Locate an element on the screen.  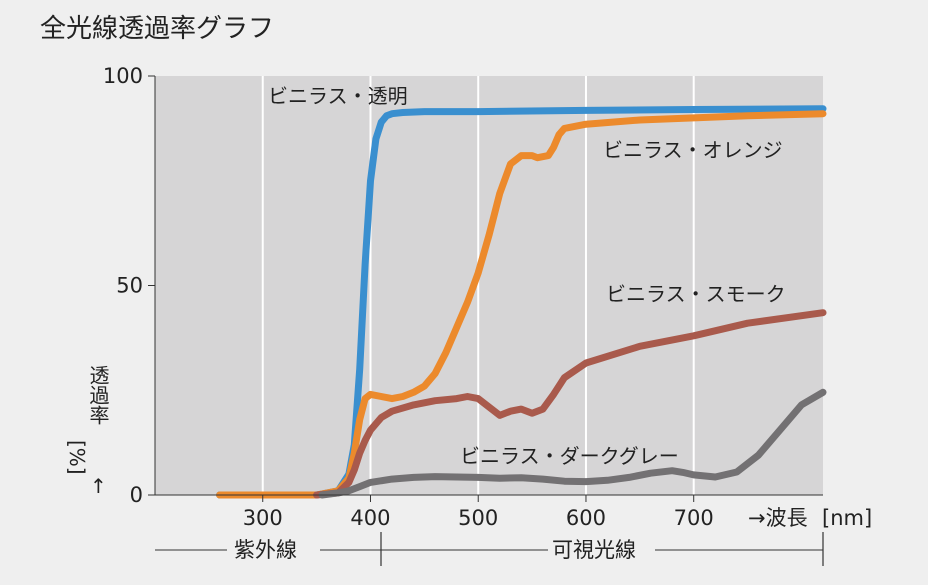
x-axis-label: →波長 is located at coordinates (778, 518).